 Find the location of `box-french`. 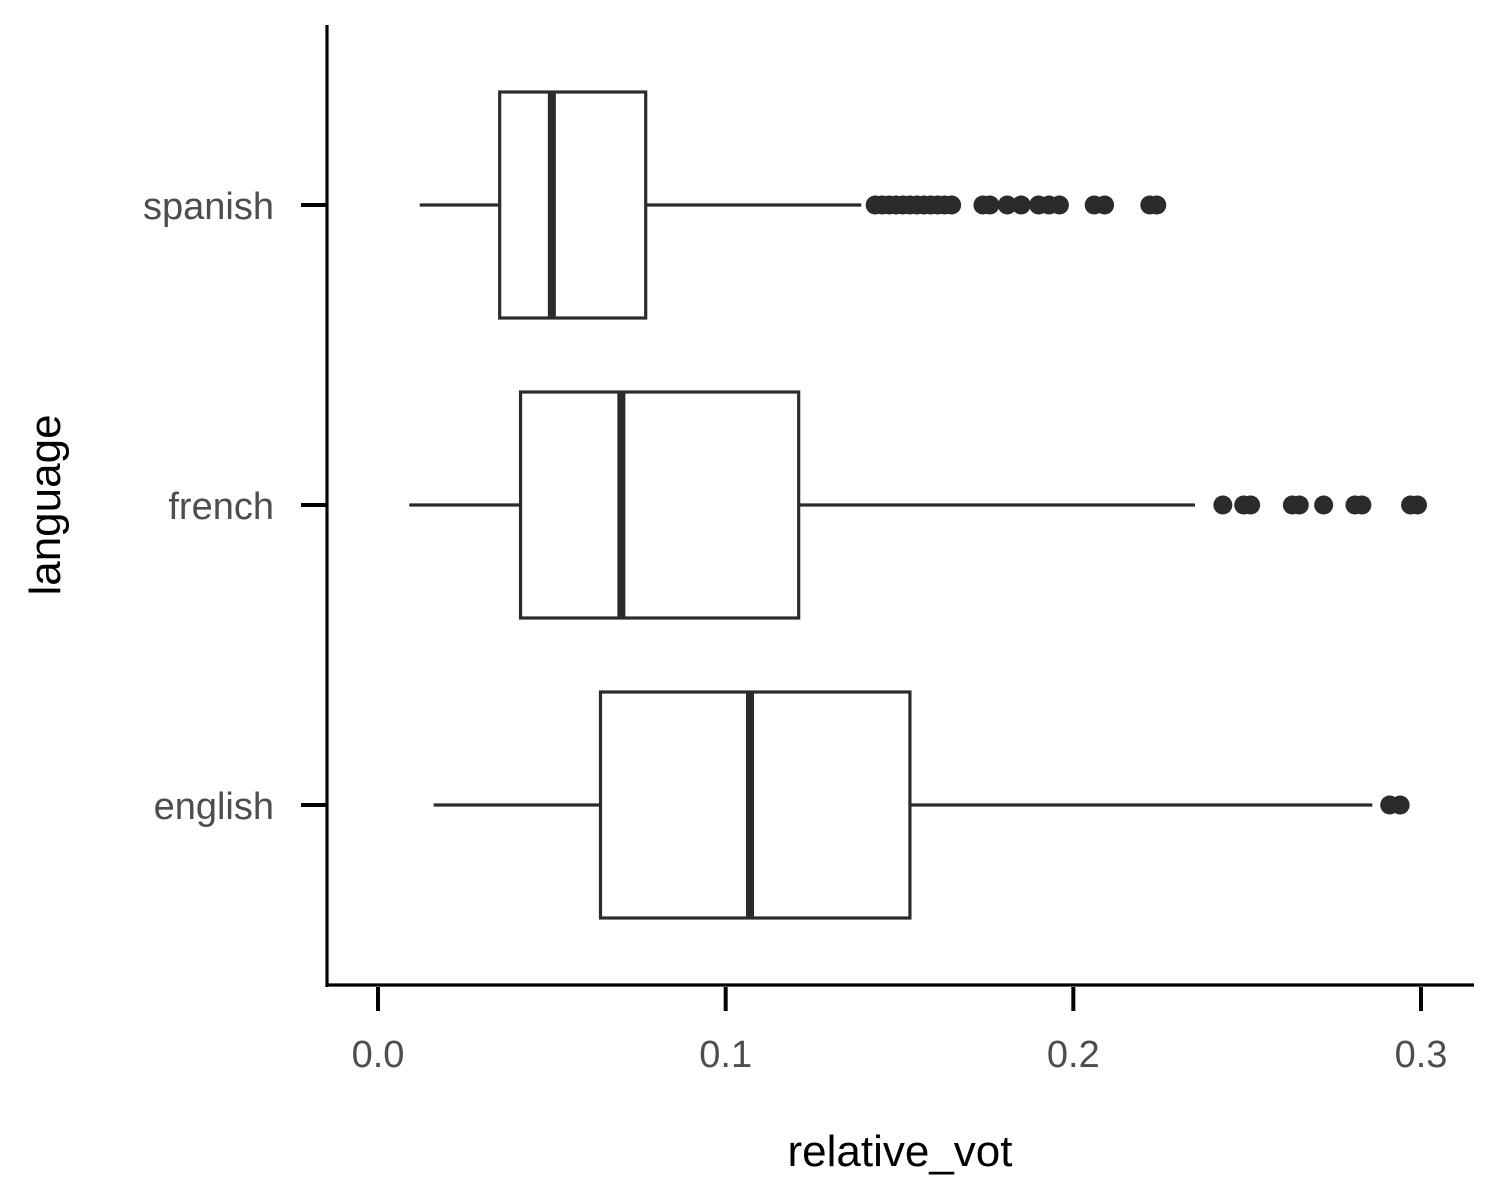

box-french is located at coordinates (918, 505).